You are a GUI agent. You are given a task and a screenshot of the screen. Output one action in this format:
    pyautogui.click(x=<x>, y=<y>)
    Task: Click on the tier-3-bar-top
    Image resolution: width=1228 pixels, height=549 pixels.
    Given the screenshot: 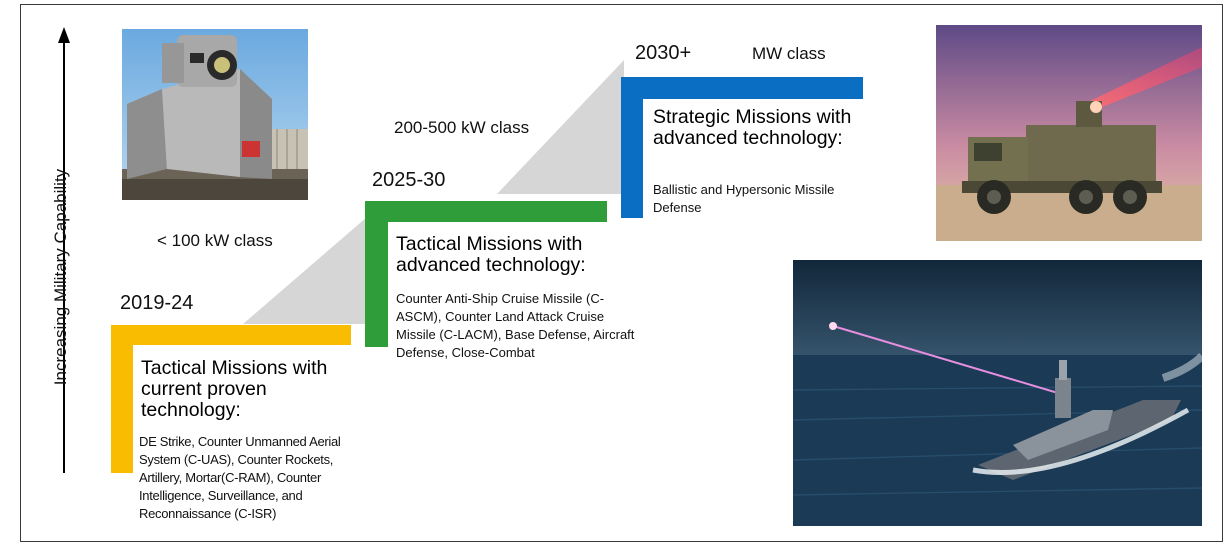 What is the action you would take?
    pyautogui.click(x=742, y=88)
    